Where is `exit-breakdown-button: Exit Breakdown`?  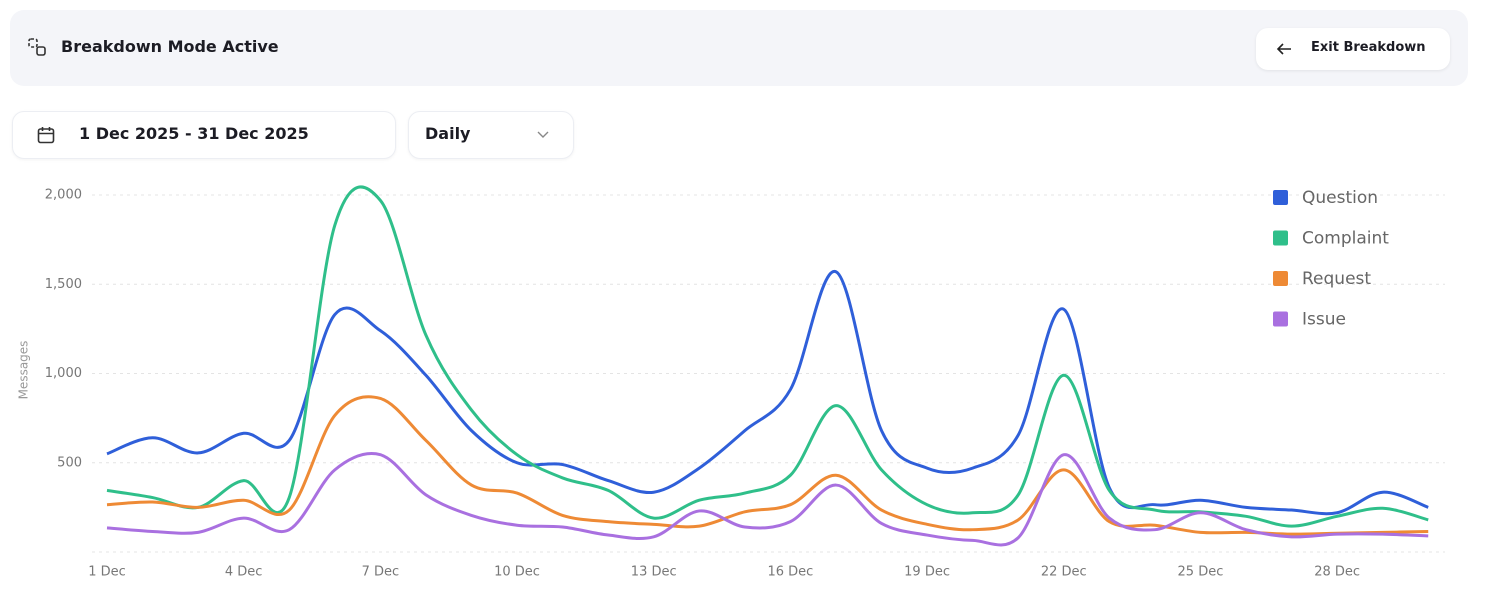 exit-breakdown-button: Exit Breakdown is located at coordinates (1353, 49).